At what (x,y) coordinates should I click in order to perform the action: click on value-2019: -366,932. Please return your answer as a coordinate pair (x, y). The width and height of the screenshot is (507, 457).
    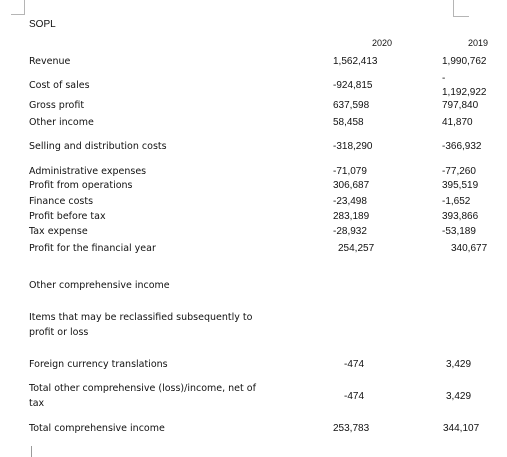
    Looking at the image, I should click on (462, 146).